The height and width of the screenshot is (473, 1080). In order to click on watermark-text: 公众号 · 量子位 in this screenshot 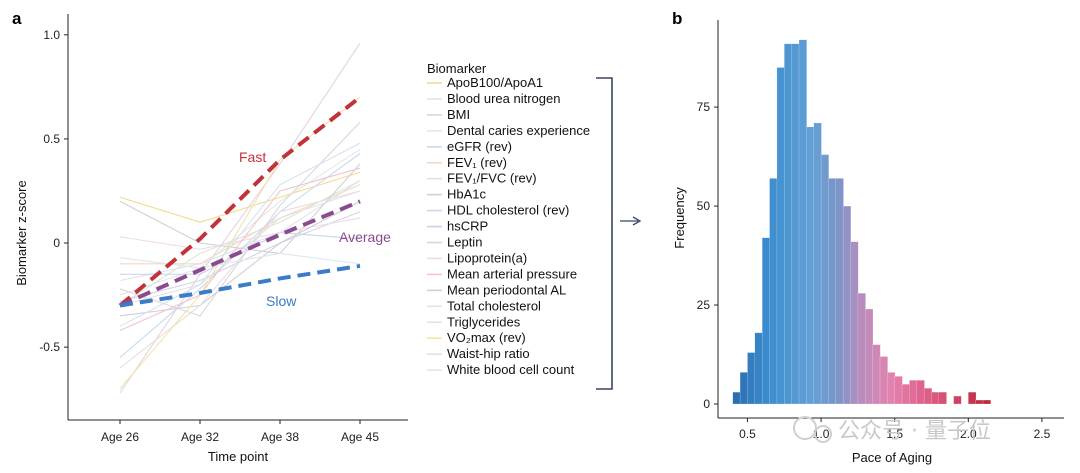, I will do `click(914, 431)`.